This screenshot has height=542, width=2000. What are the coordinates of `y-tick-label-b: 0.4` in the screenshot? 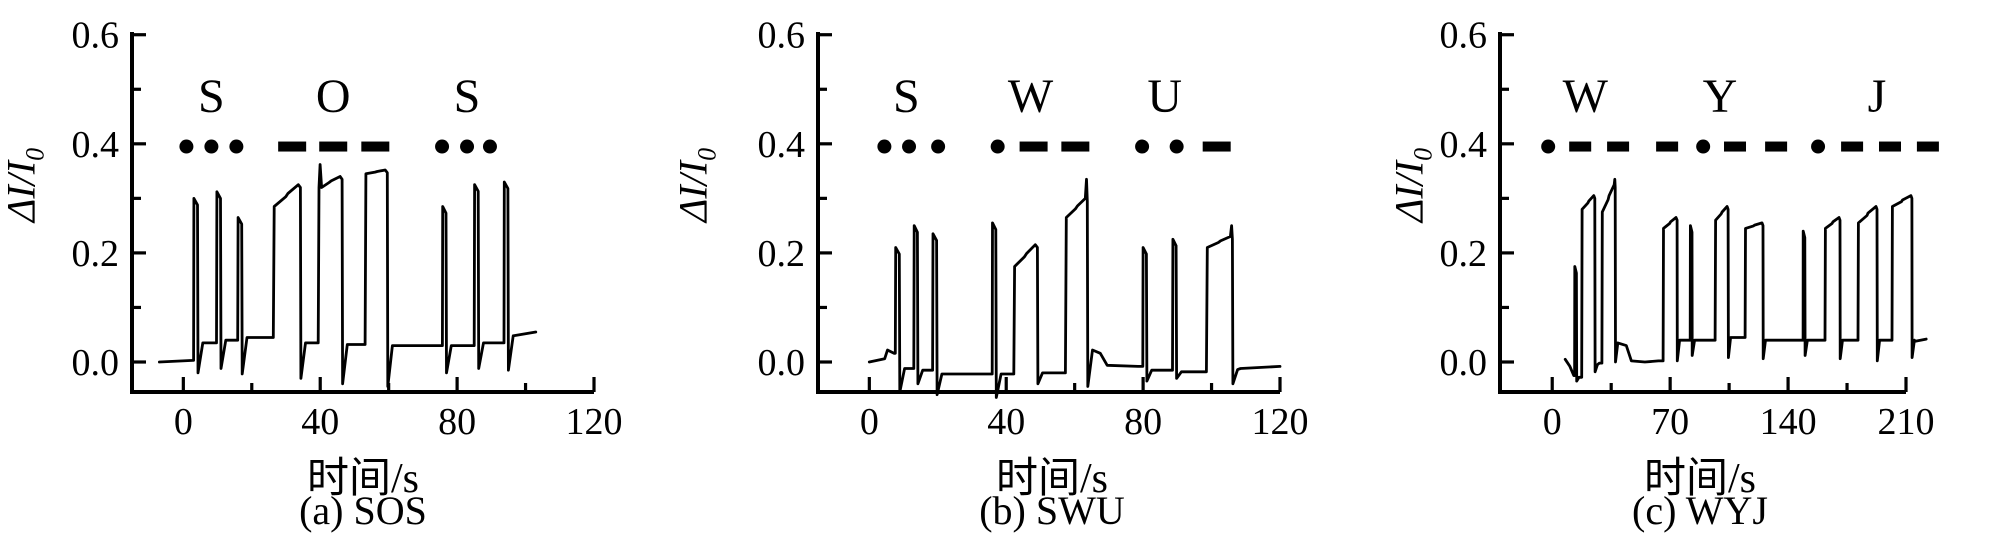 It's located at (782, 145).